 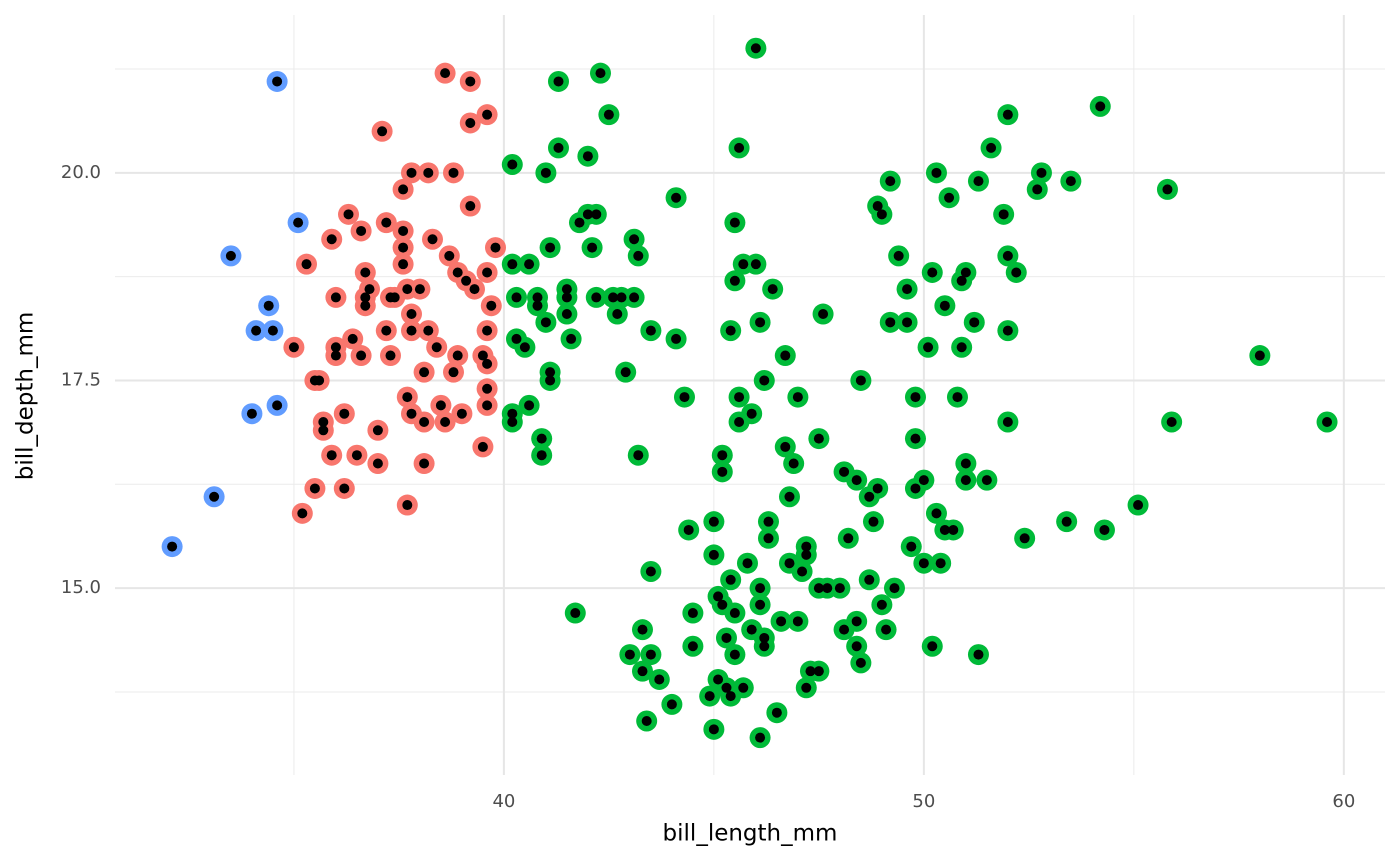 What do you see at coordinates (81, 379) in the screenshot?
I see `y-tick-label: 17.5` at bounding box center [81, 379].